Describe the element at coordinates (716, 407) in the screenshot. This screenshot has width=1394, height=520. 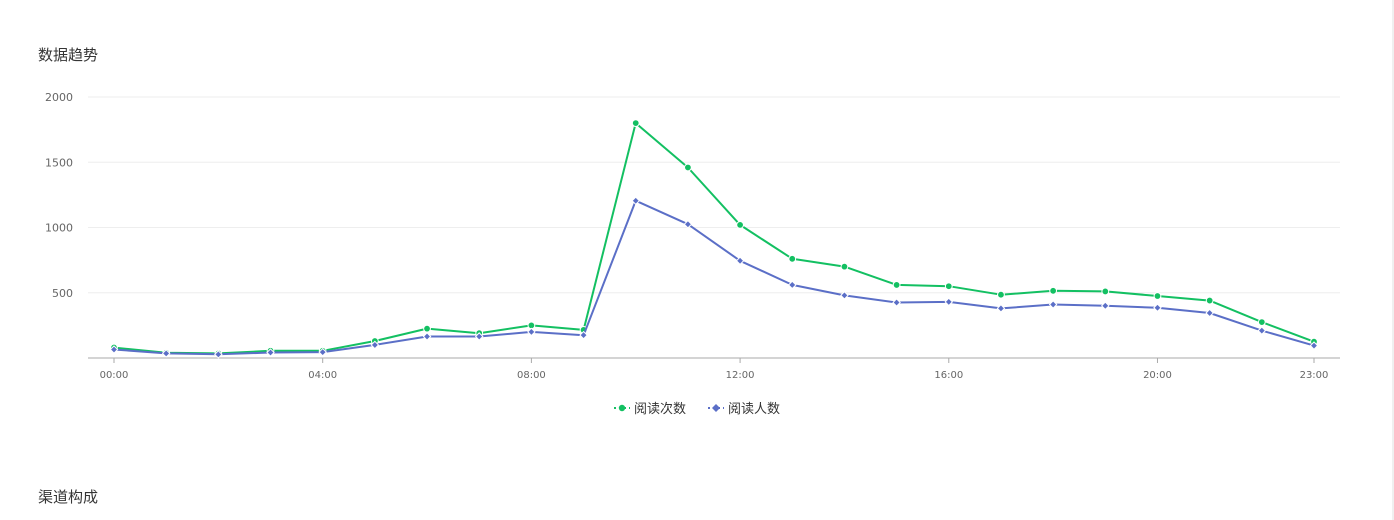
I see `legend-diamond-icon` at that location.